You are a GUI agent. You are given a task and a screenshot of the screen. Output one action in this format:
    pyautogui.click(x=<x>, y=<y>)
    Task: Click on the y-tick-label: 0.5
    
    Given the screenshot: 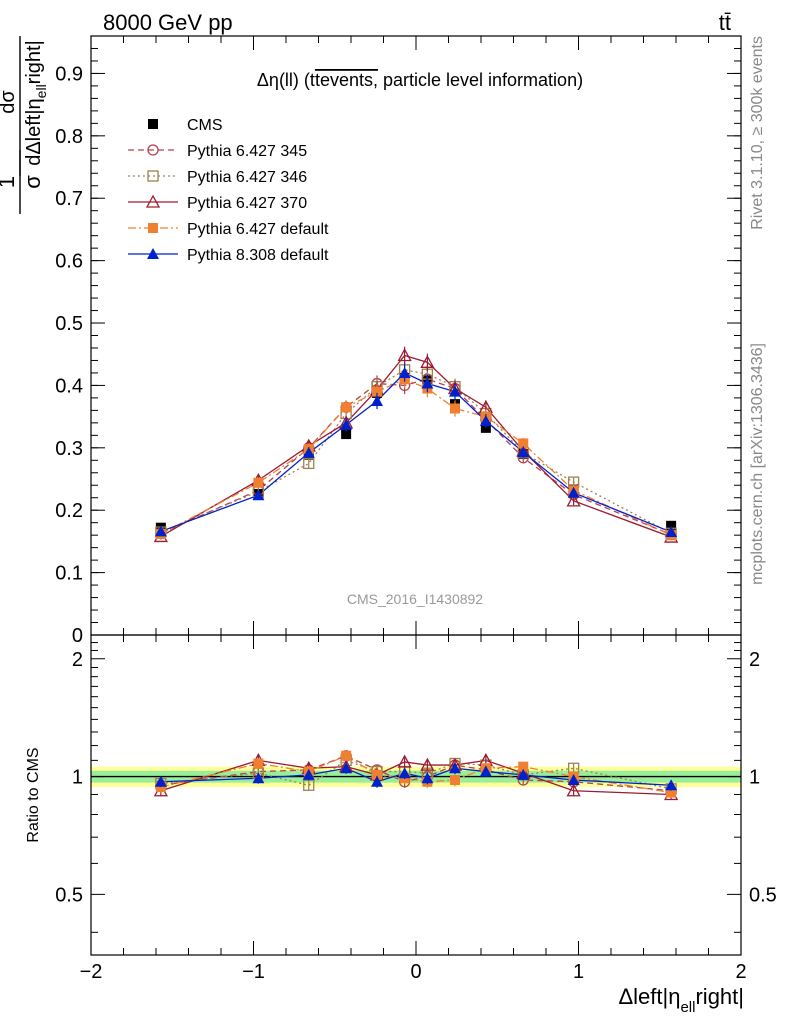 What is the action you would take?
    pyautogui.click(x=69, y=324)
    